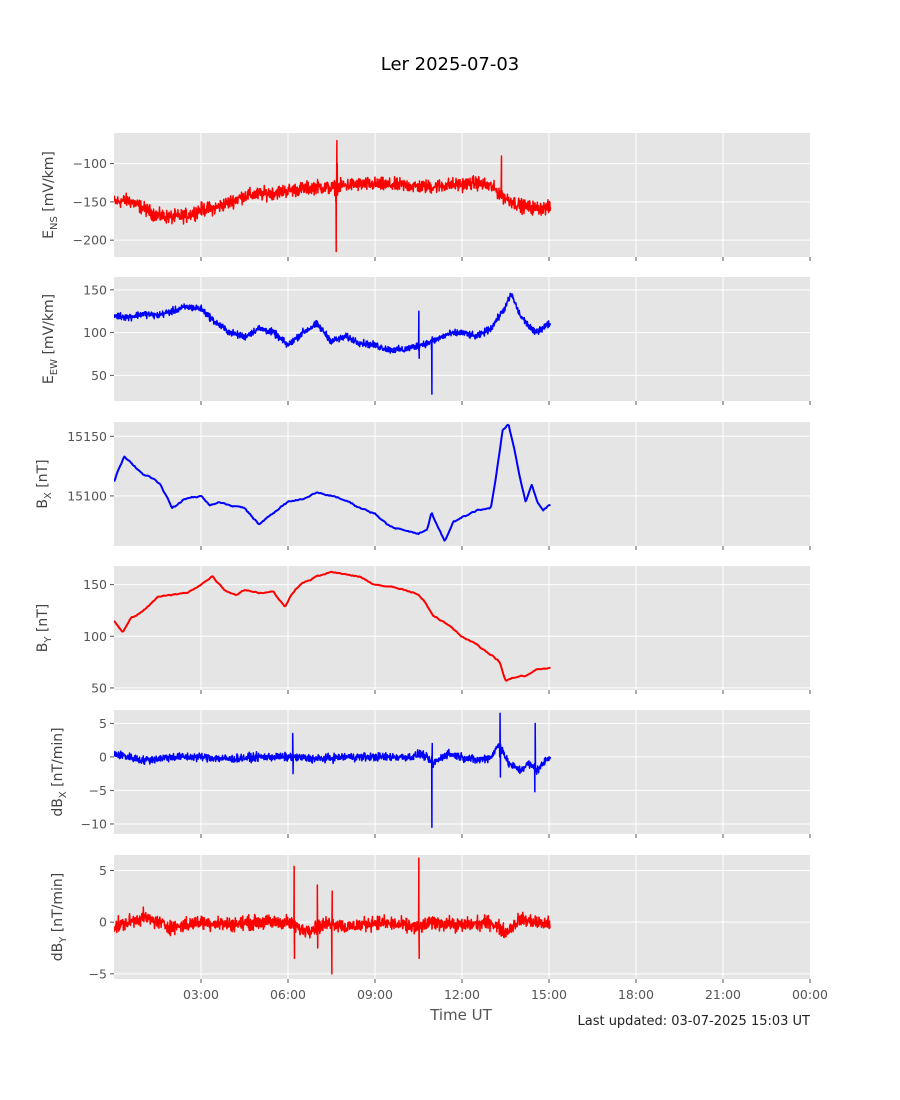  Describe the element at coordinates (50, 339) in the screenshot. I see `y-axis-label: EEW [mV/km]` at that location.